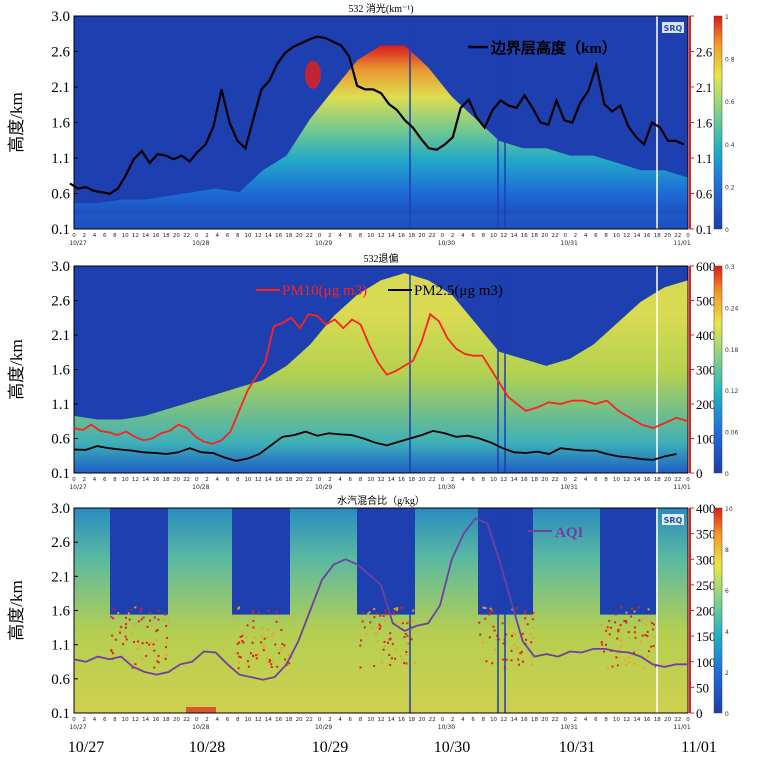 The height and width of the screenshot is (758, 764). What do you see at coordinates (699, 747) in the screenshot?
I see `bottom-date-label: 11/01` at bounding box center [699, 747].